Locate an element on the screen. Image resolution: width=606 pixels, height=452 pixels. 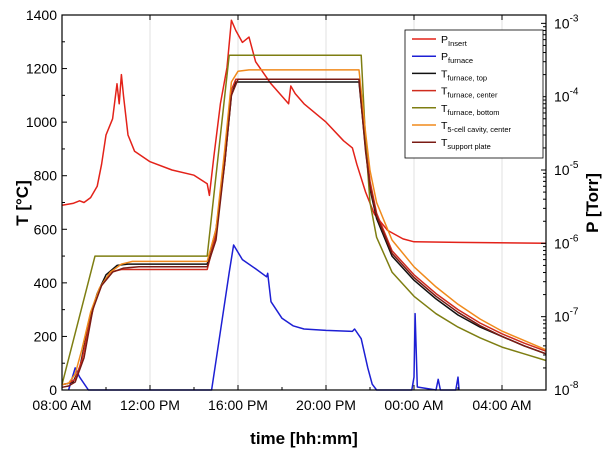
y-tick-label: 800 is located at coordinates (46, 176).